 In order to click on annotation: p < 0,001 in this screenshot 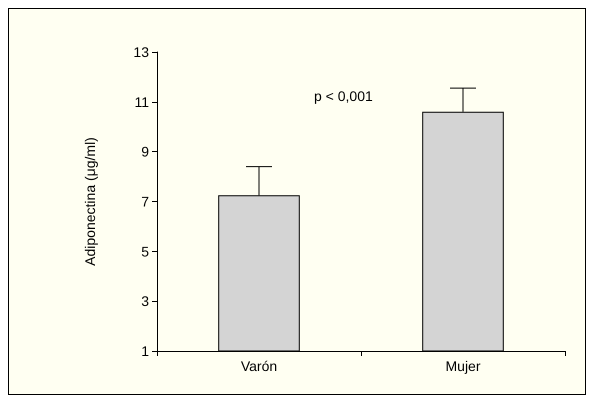, I will do `click(343, 96)`.